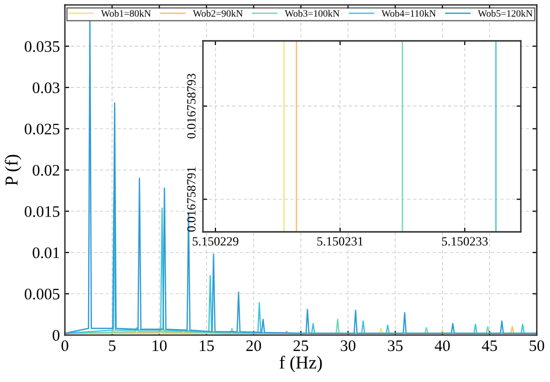  Describe the element at coordinates (408, 13) in the screenshot. I see `legend-label: Wob4=110kN` at that location.